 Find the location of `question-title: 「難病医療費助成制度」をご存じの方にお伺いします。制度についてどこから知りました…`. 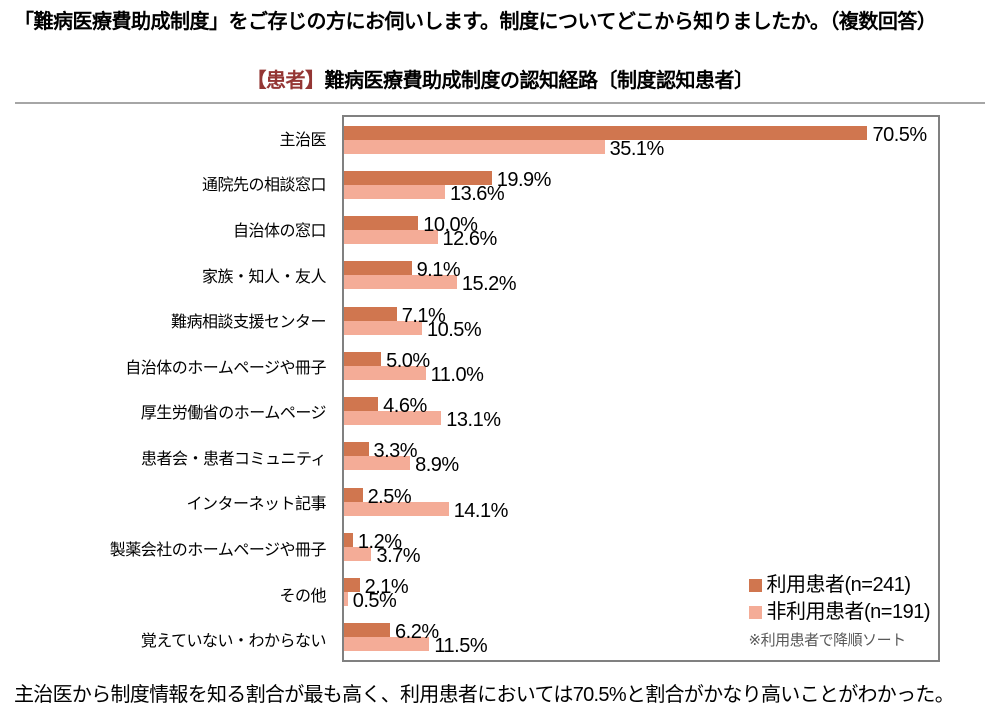

question-title: 「難病医療費助成制度」をご存じの方にお伺いします。制度についてどこから知りました… is located at coordinates (475, 22).